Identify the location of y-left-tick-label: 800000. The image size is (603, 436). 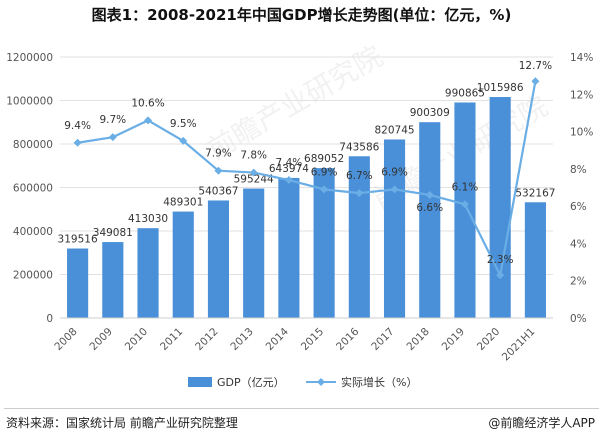
(33, 145).